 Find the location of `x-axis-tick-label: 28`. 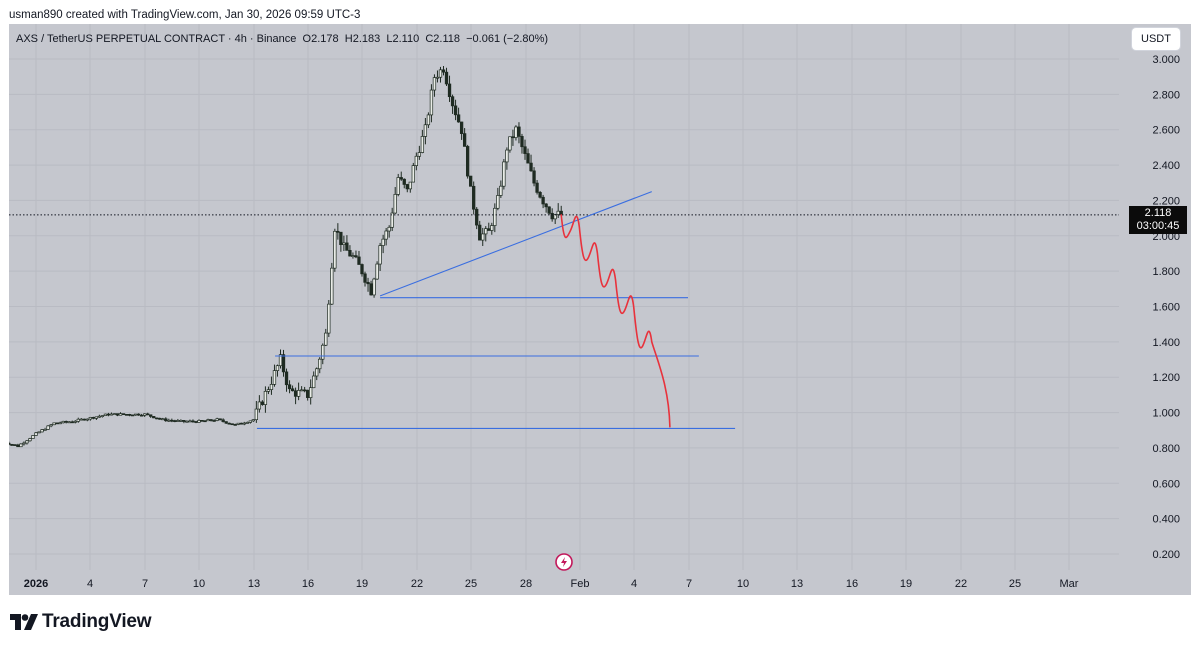

x-axis-tick-label: 28 is located at coordinates (526, 584).